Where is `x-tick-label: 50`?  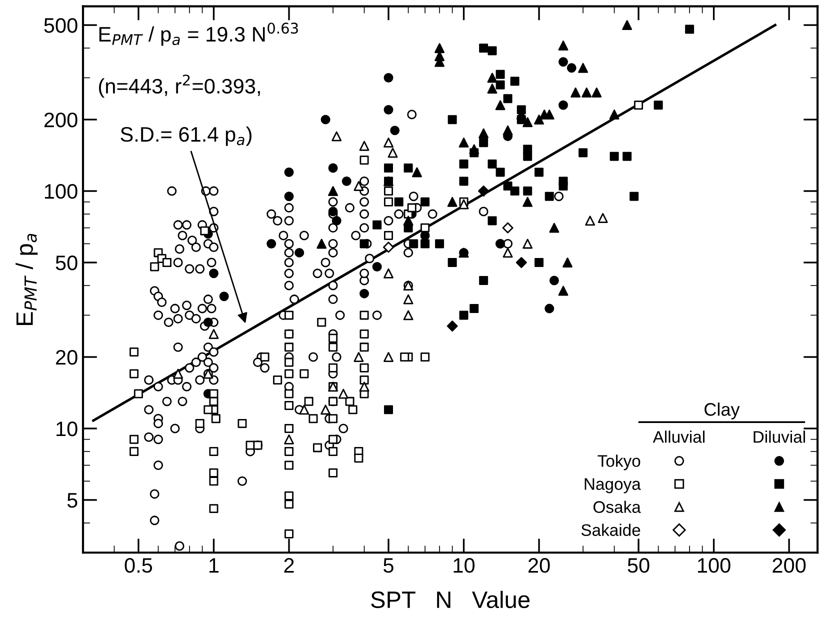
x-tick-label: 50 is located at coordinates (639, 565).